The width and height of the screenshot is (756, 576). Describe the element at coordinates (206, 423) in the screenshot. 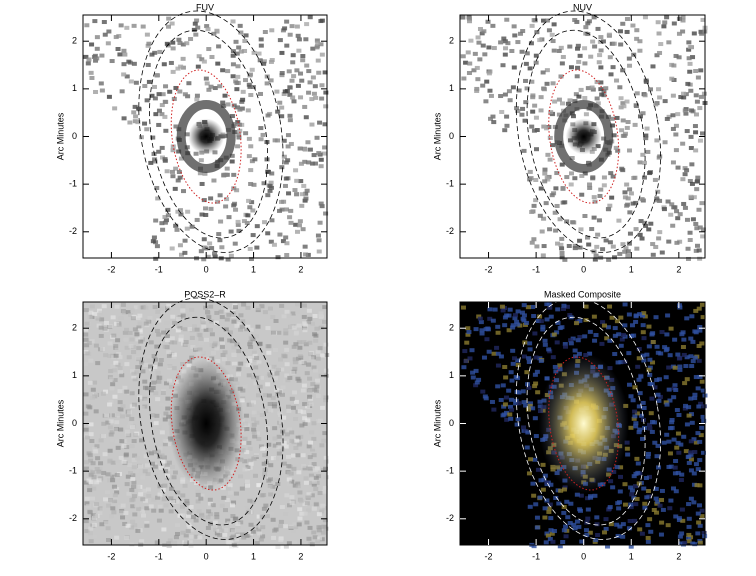

I see `image-panel` at that location.